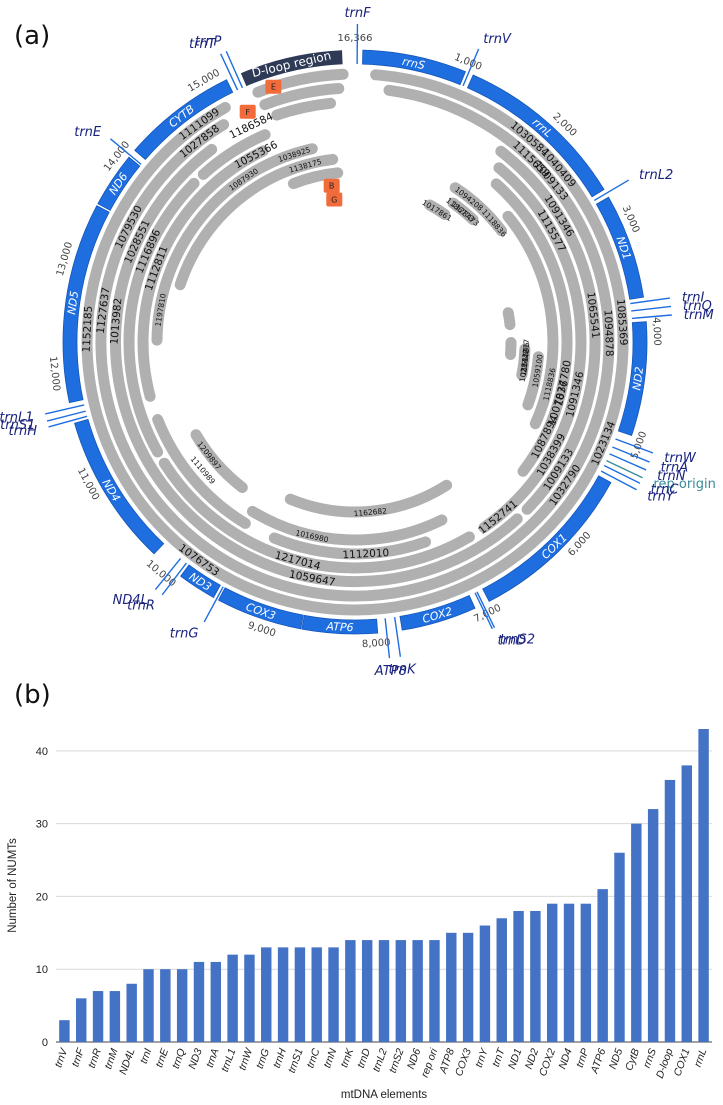 This screenshot has width=723, height=1105. I want to click on bar-trnh, so click(283, 994).